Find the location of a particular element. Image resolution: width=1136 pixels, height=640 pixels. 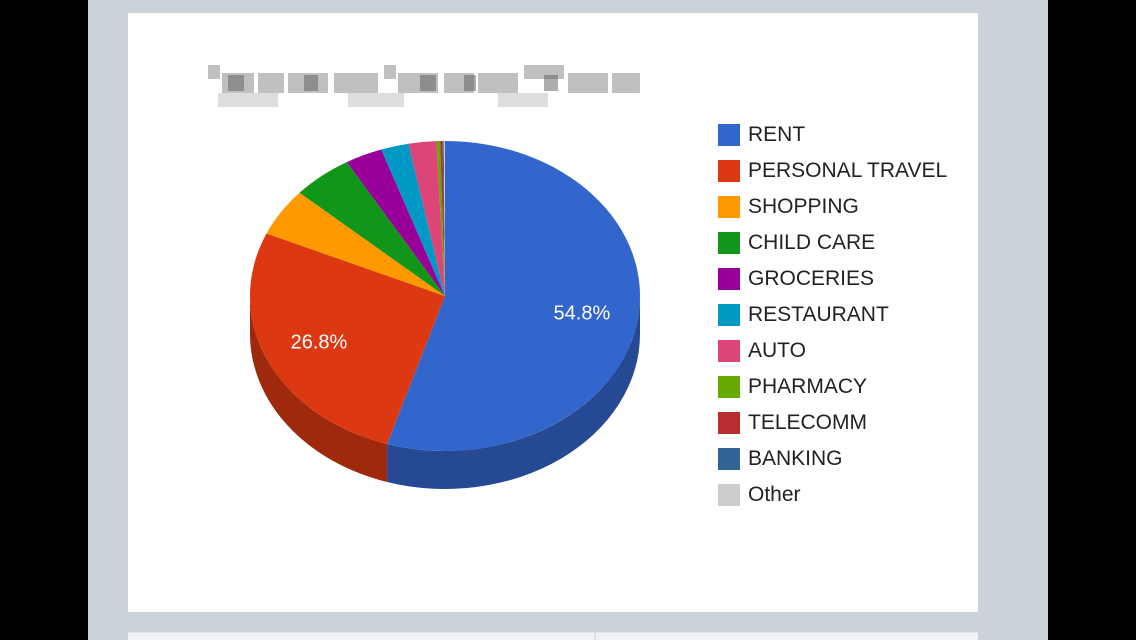

legend-item-rent: RENT is located at coordinates (832, 135).